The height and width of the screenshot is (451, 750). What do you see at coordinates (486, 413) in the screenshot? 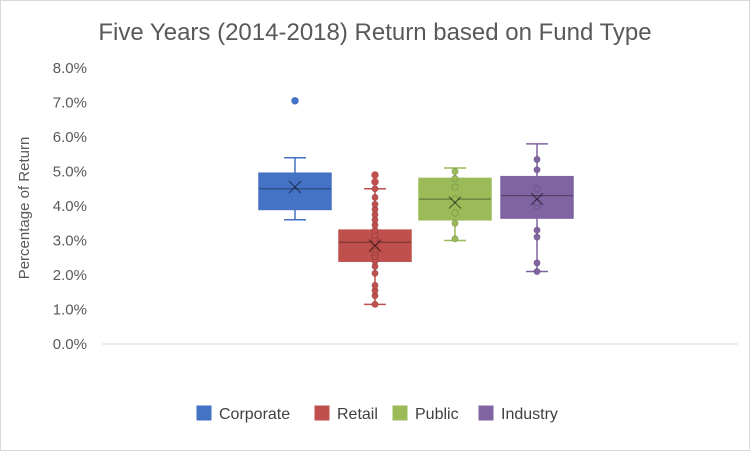
I see `legend-swatch-industry` at bounding box center [486, 413].